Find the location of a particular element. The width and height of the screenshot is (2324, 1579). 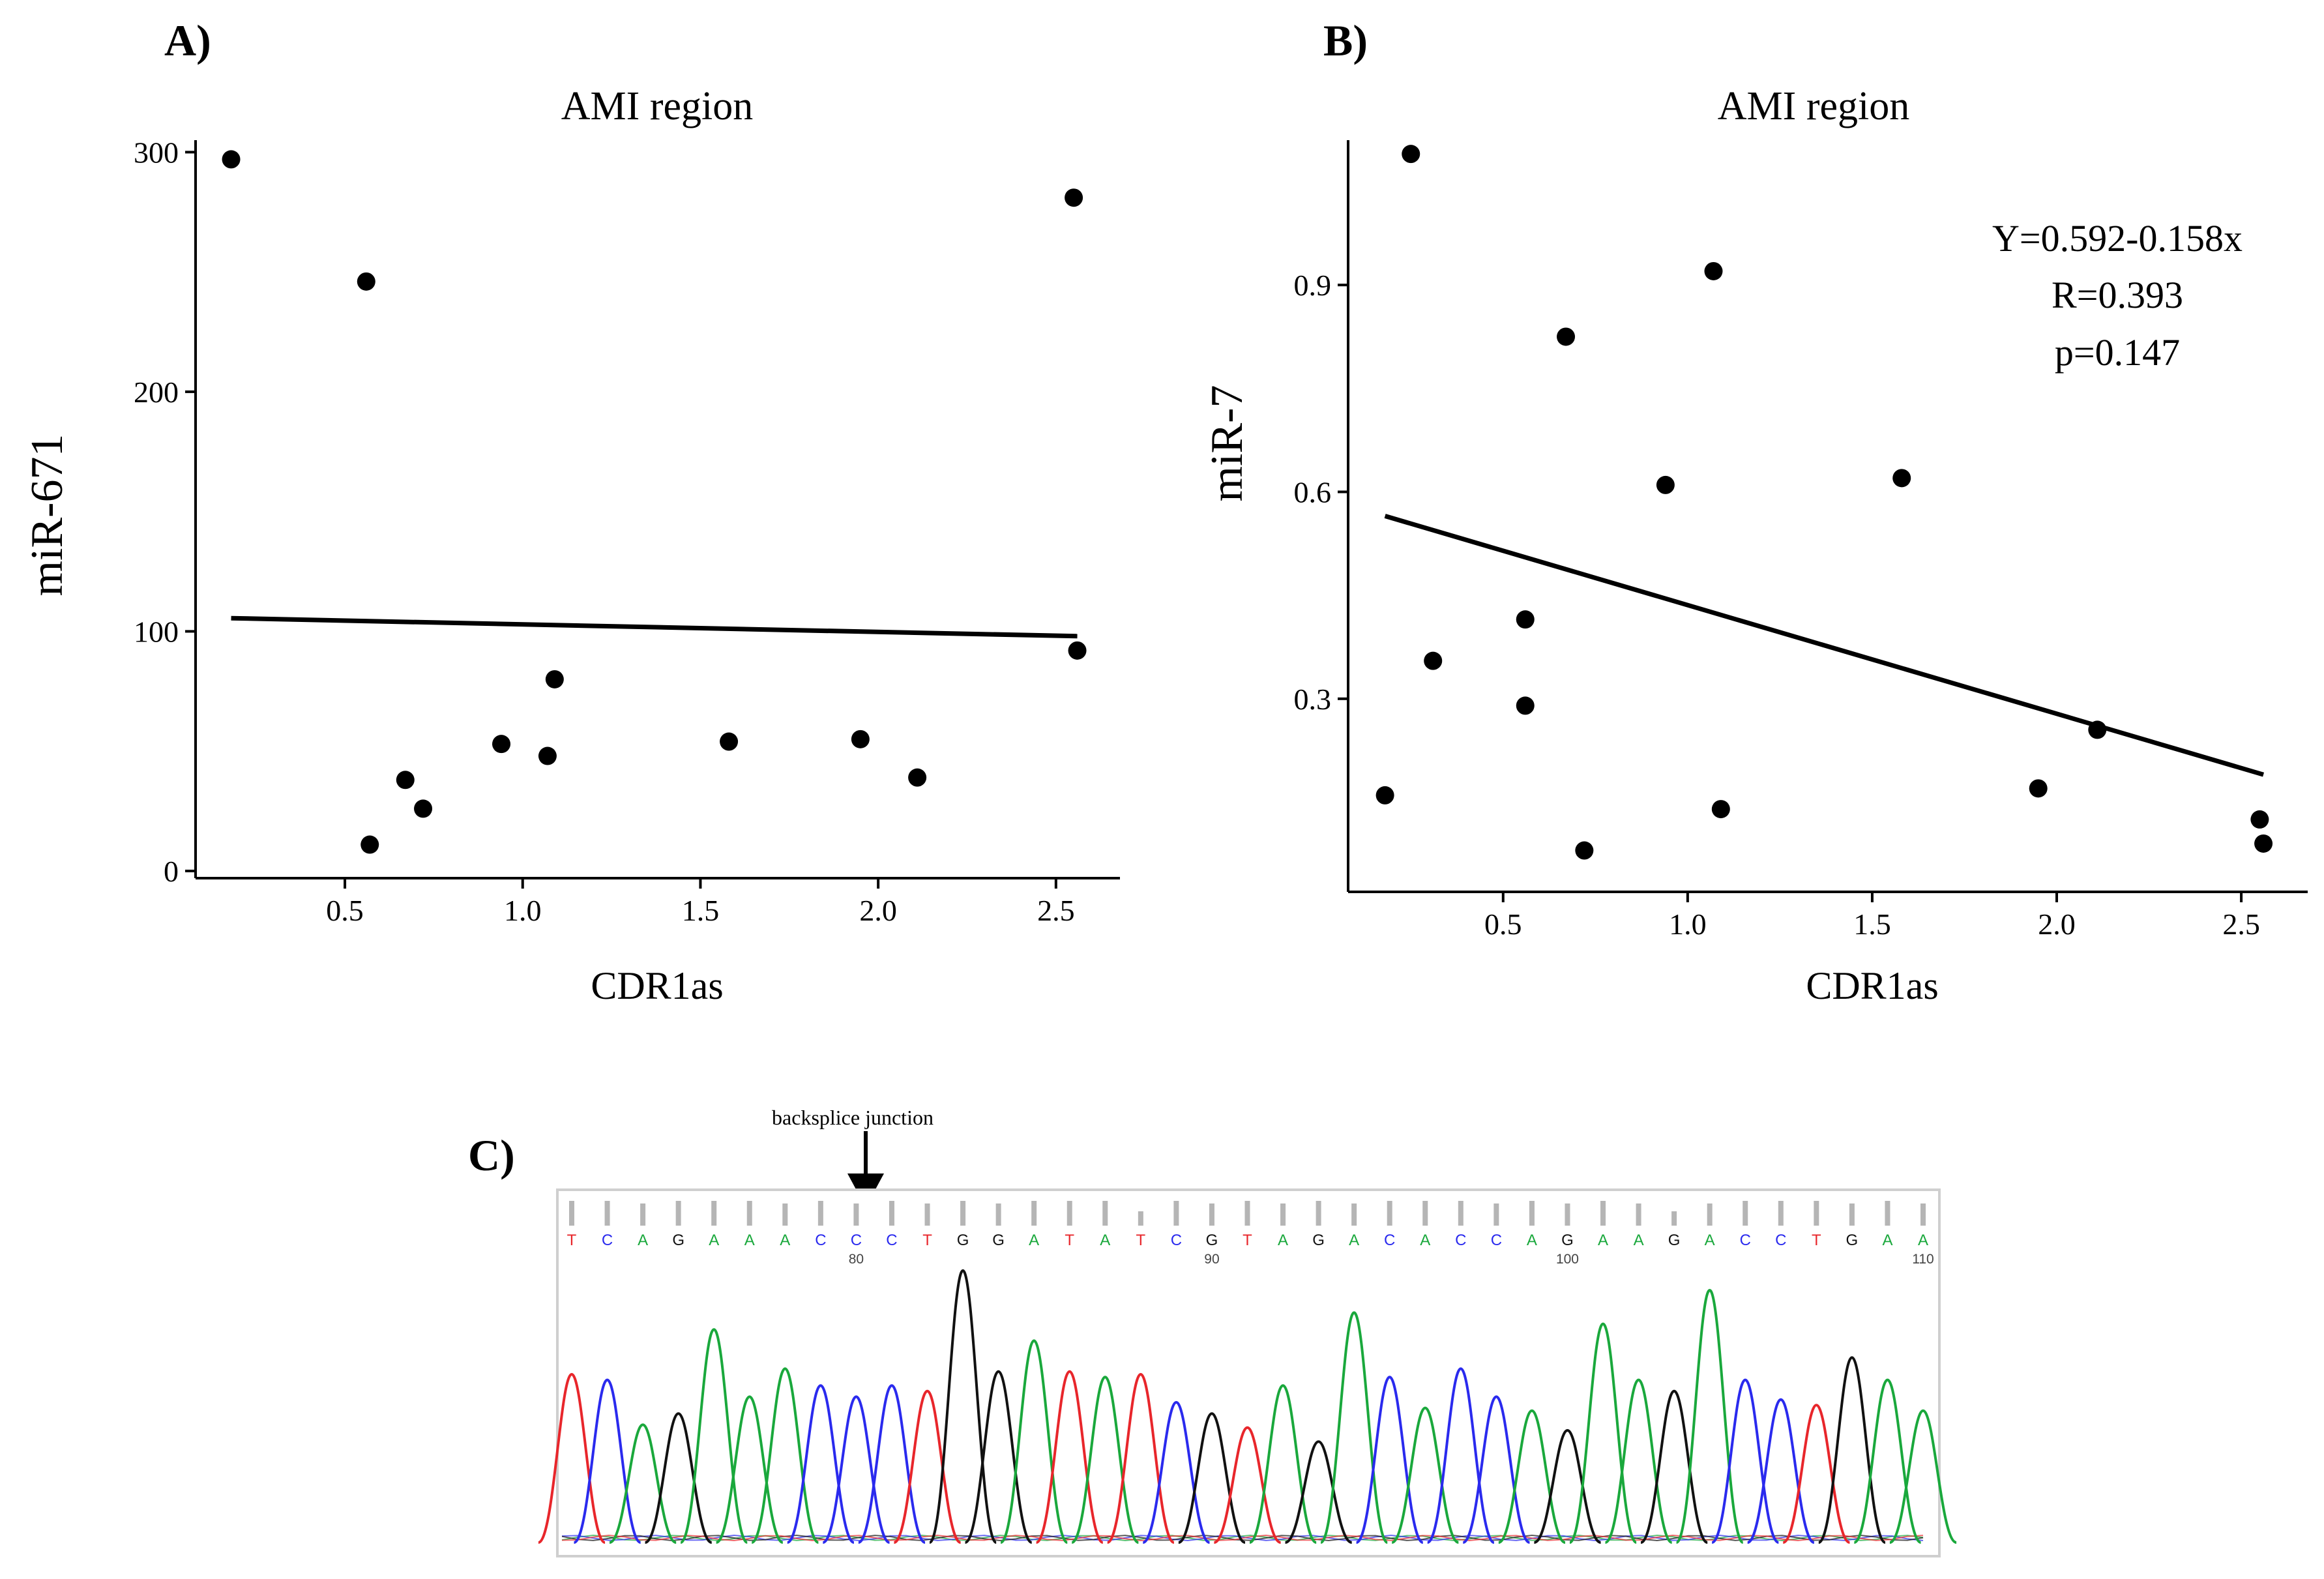

panel-a-x-axis-label: CDR1as is located at coordinates (657, 985).